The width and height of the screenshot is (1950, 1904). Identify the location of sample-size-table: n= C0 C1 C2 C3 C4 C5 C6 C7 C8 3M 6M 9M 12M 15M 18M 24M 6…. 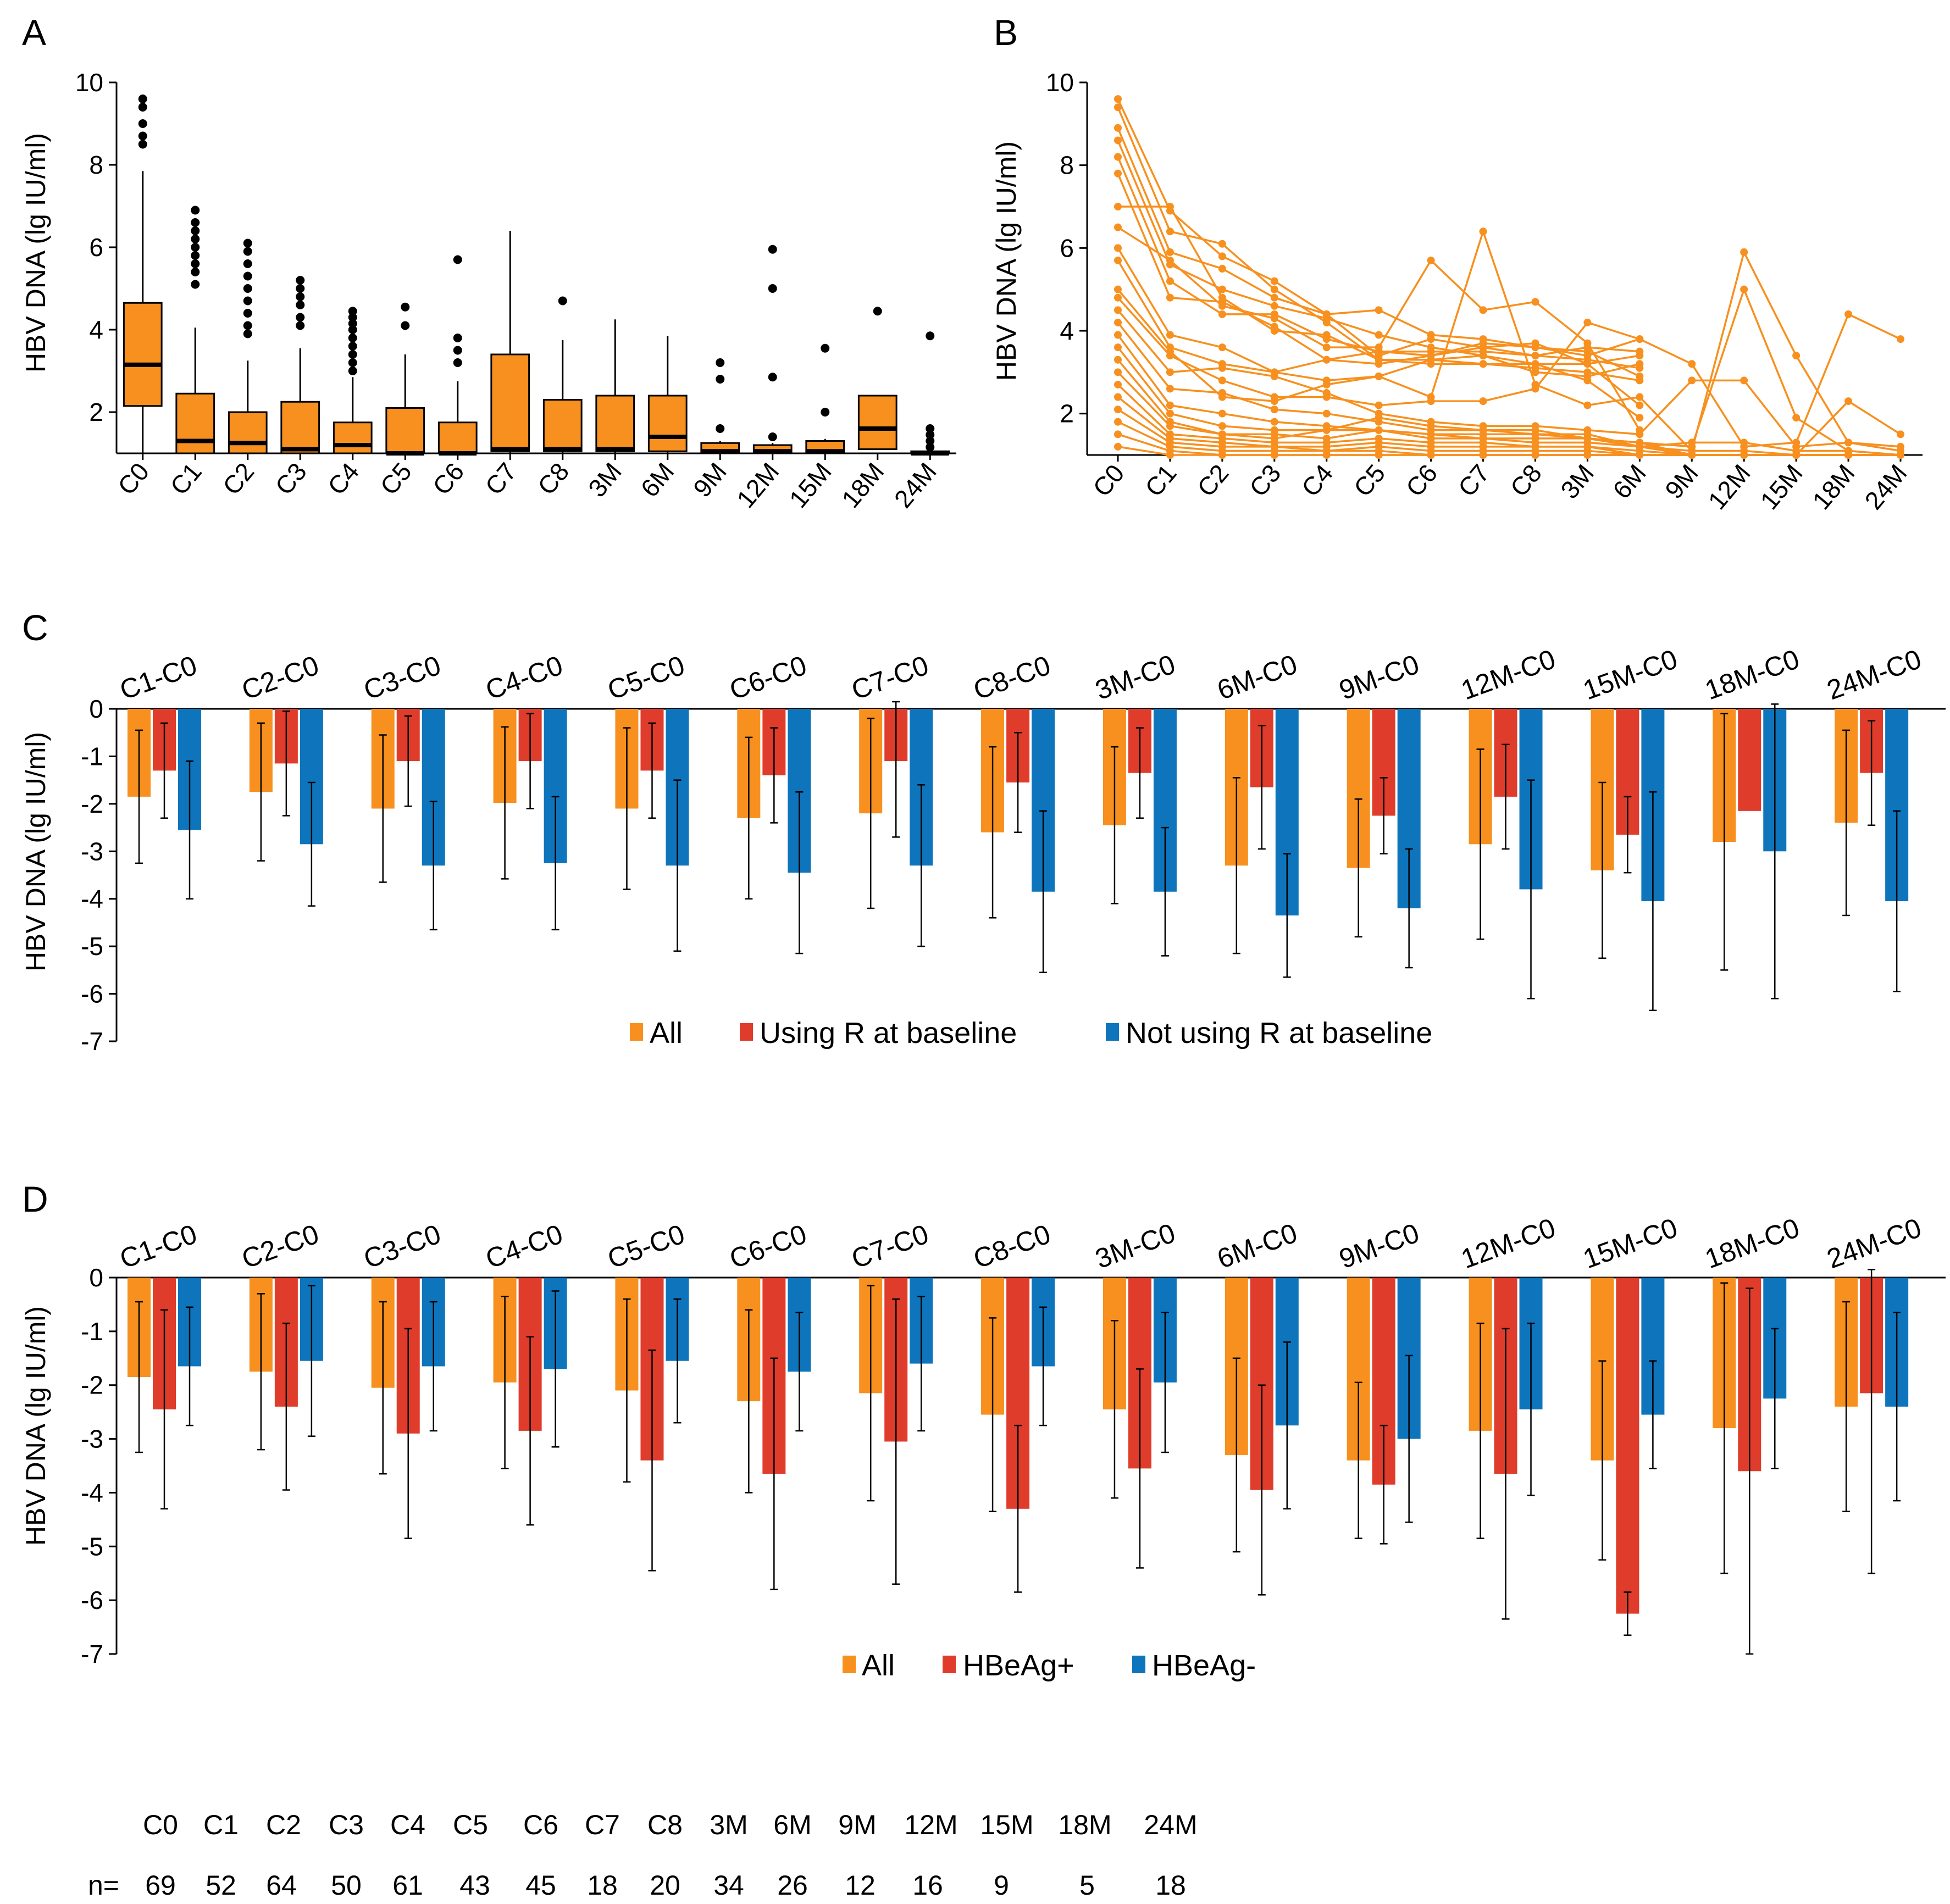
(643, 1855).